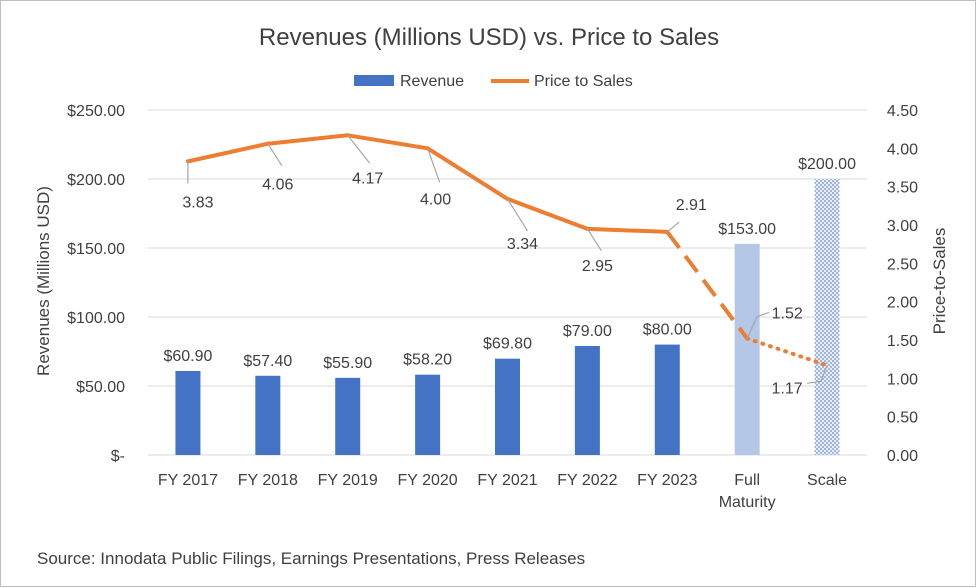 The image size is (976, 588). Describe the element at coordinates (939, 281) in the screenshot. I see `right-axis-title: Price-to-Sales` at that location.